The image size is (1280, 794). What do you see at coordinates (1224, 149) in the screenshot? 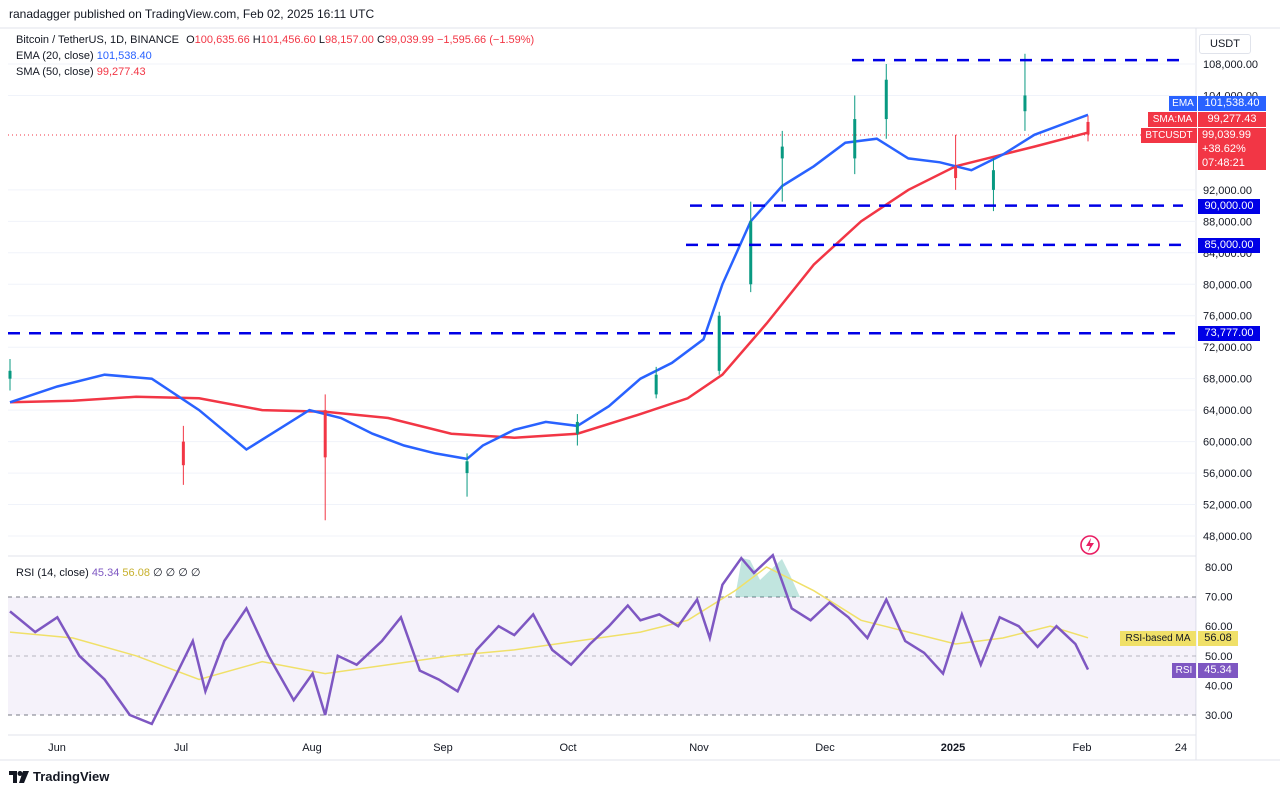
I see `symbol-change: +38.62%` at bounding box center [1224, 149].